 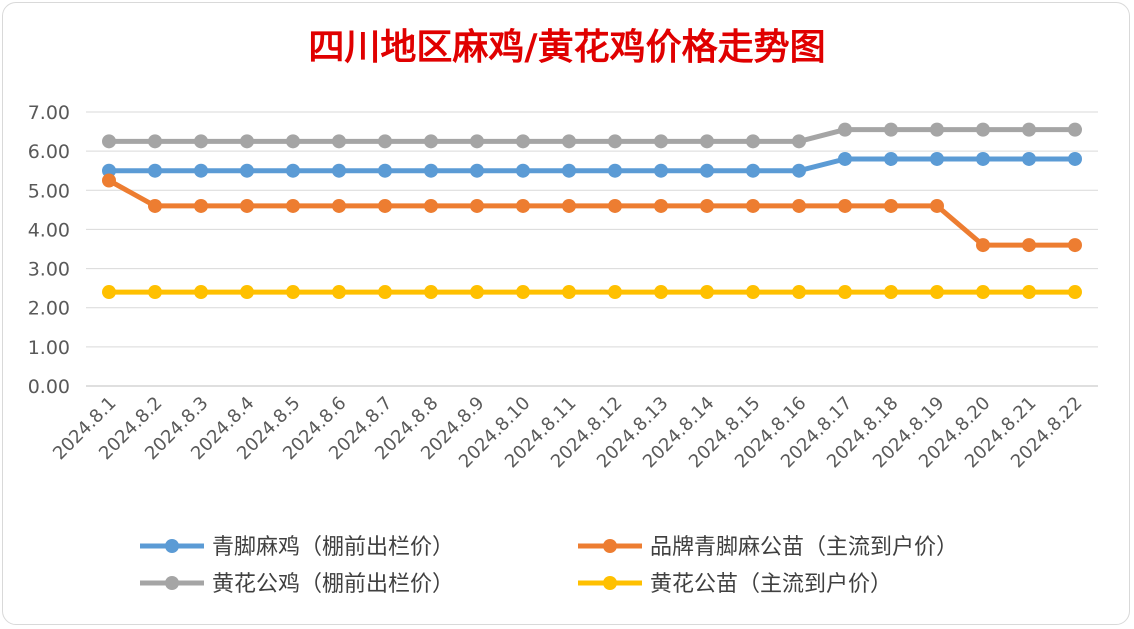 I want to click on y-tick-label: 0.00, so click(x=49, y=387).